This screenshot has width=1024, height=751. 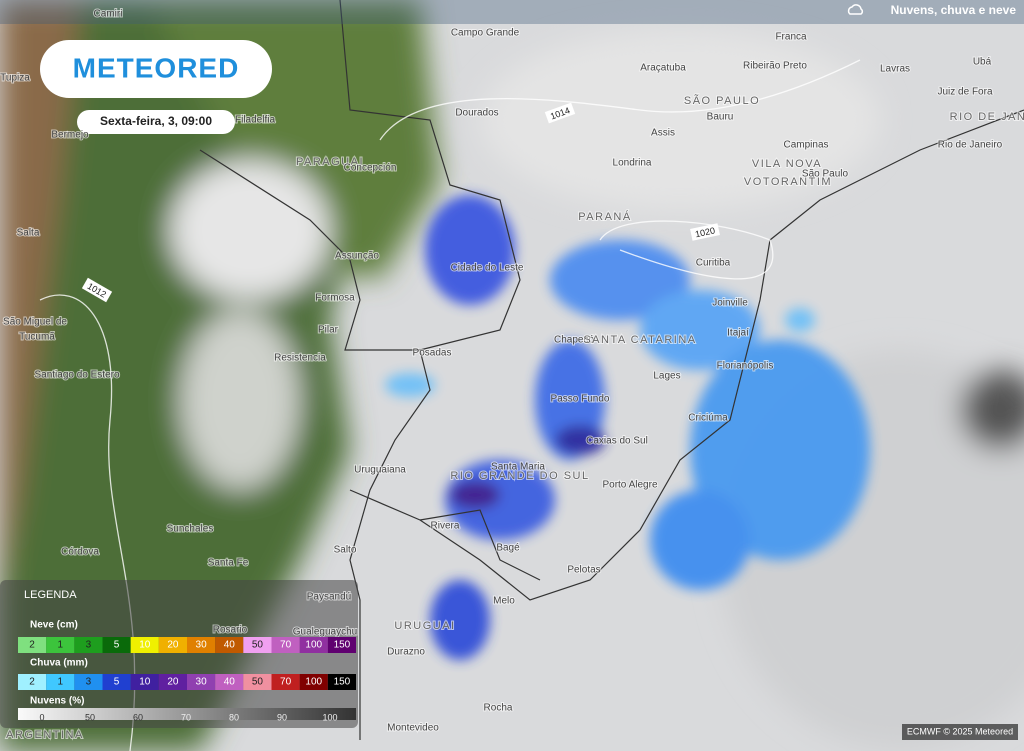 I want to click on place-label: Rio de Janeiro, so click(x=970, y=145).